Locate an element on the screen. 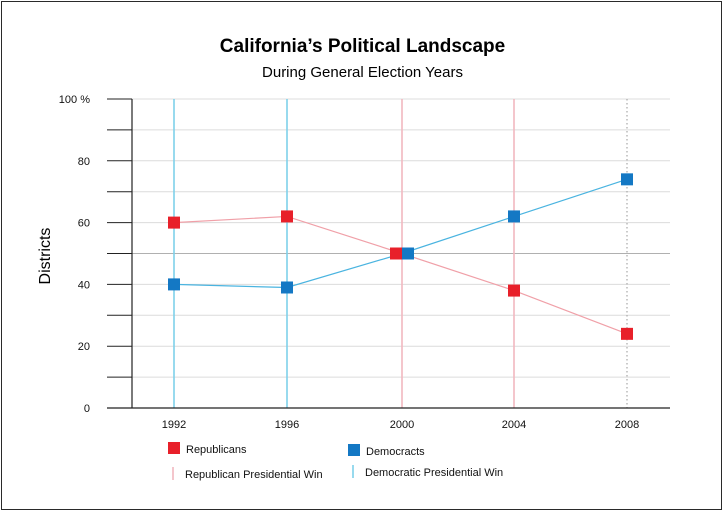 The width and height of the screenshot is (725, 513). marker-democracts-2008 is located at coordinates (627, 179).